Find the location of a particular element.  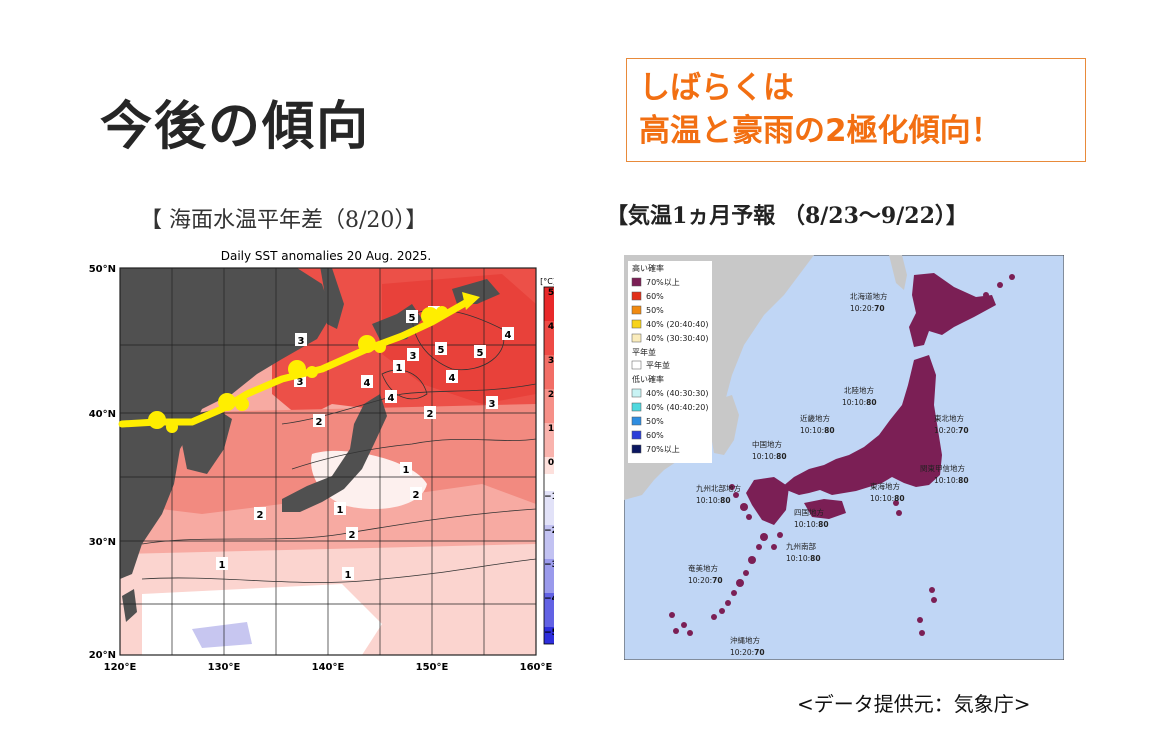

data-source-credit: <データ提供元：気象庁> is located at coordinates (914, 704).